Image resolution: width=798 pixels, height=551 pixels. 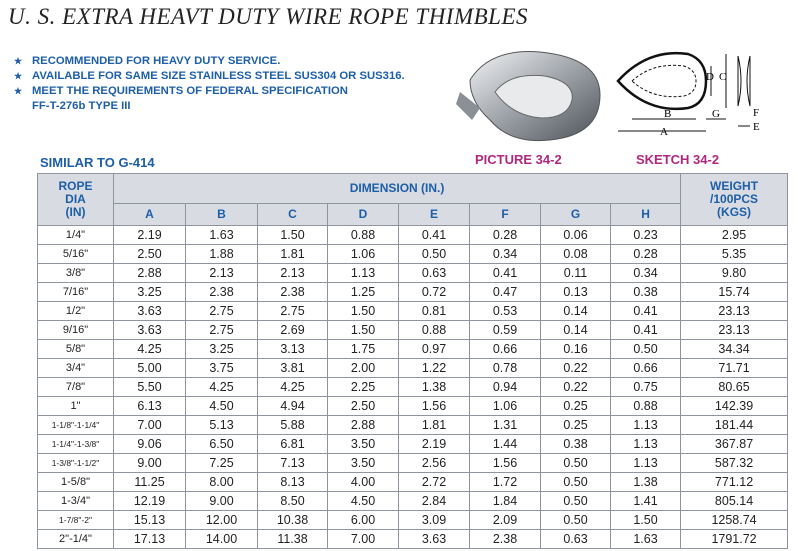 I want to click on cell: 1.41, so click(x=645, y=501).